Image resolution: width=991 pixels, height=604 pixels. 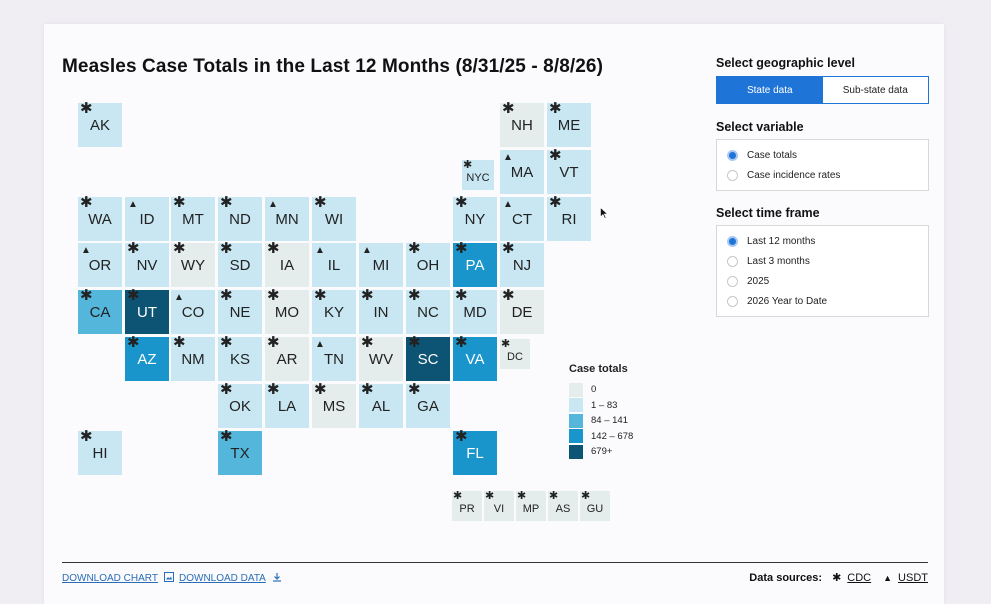 What do you see at coordinates (334, 265) in the screenshot?
I see `tile-il: ▲ IL` at bounding box center [334, 265].